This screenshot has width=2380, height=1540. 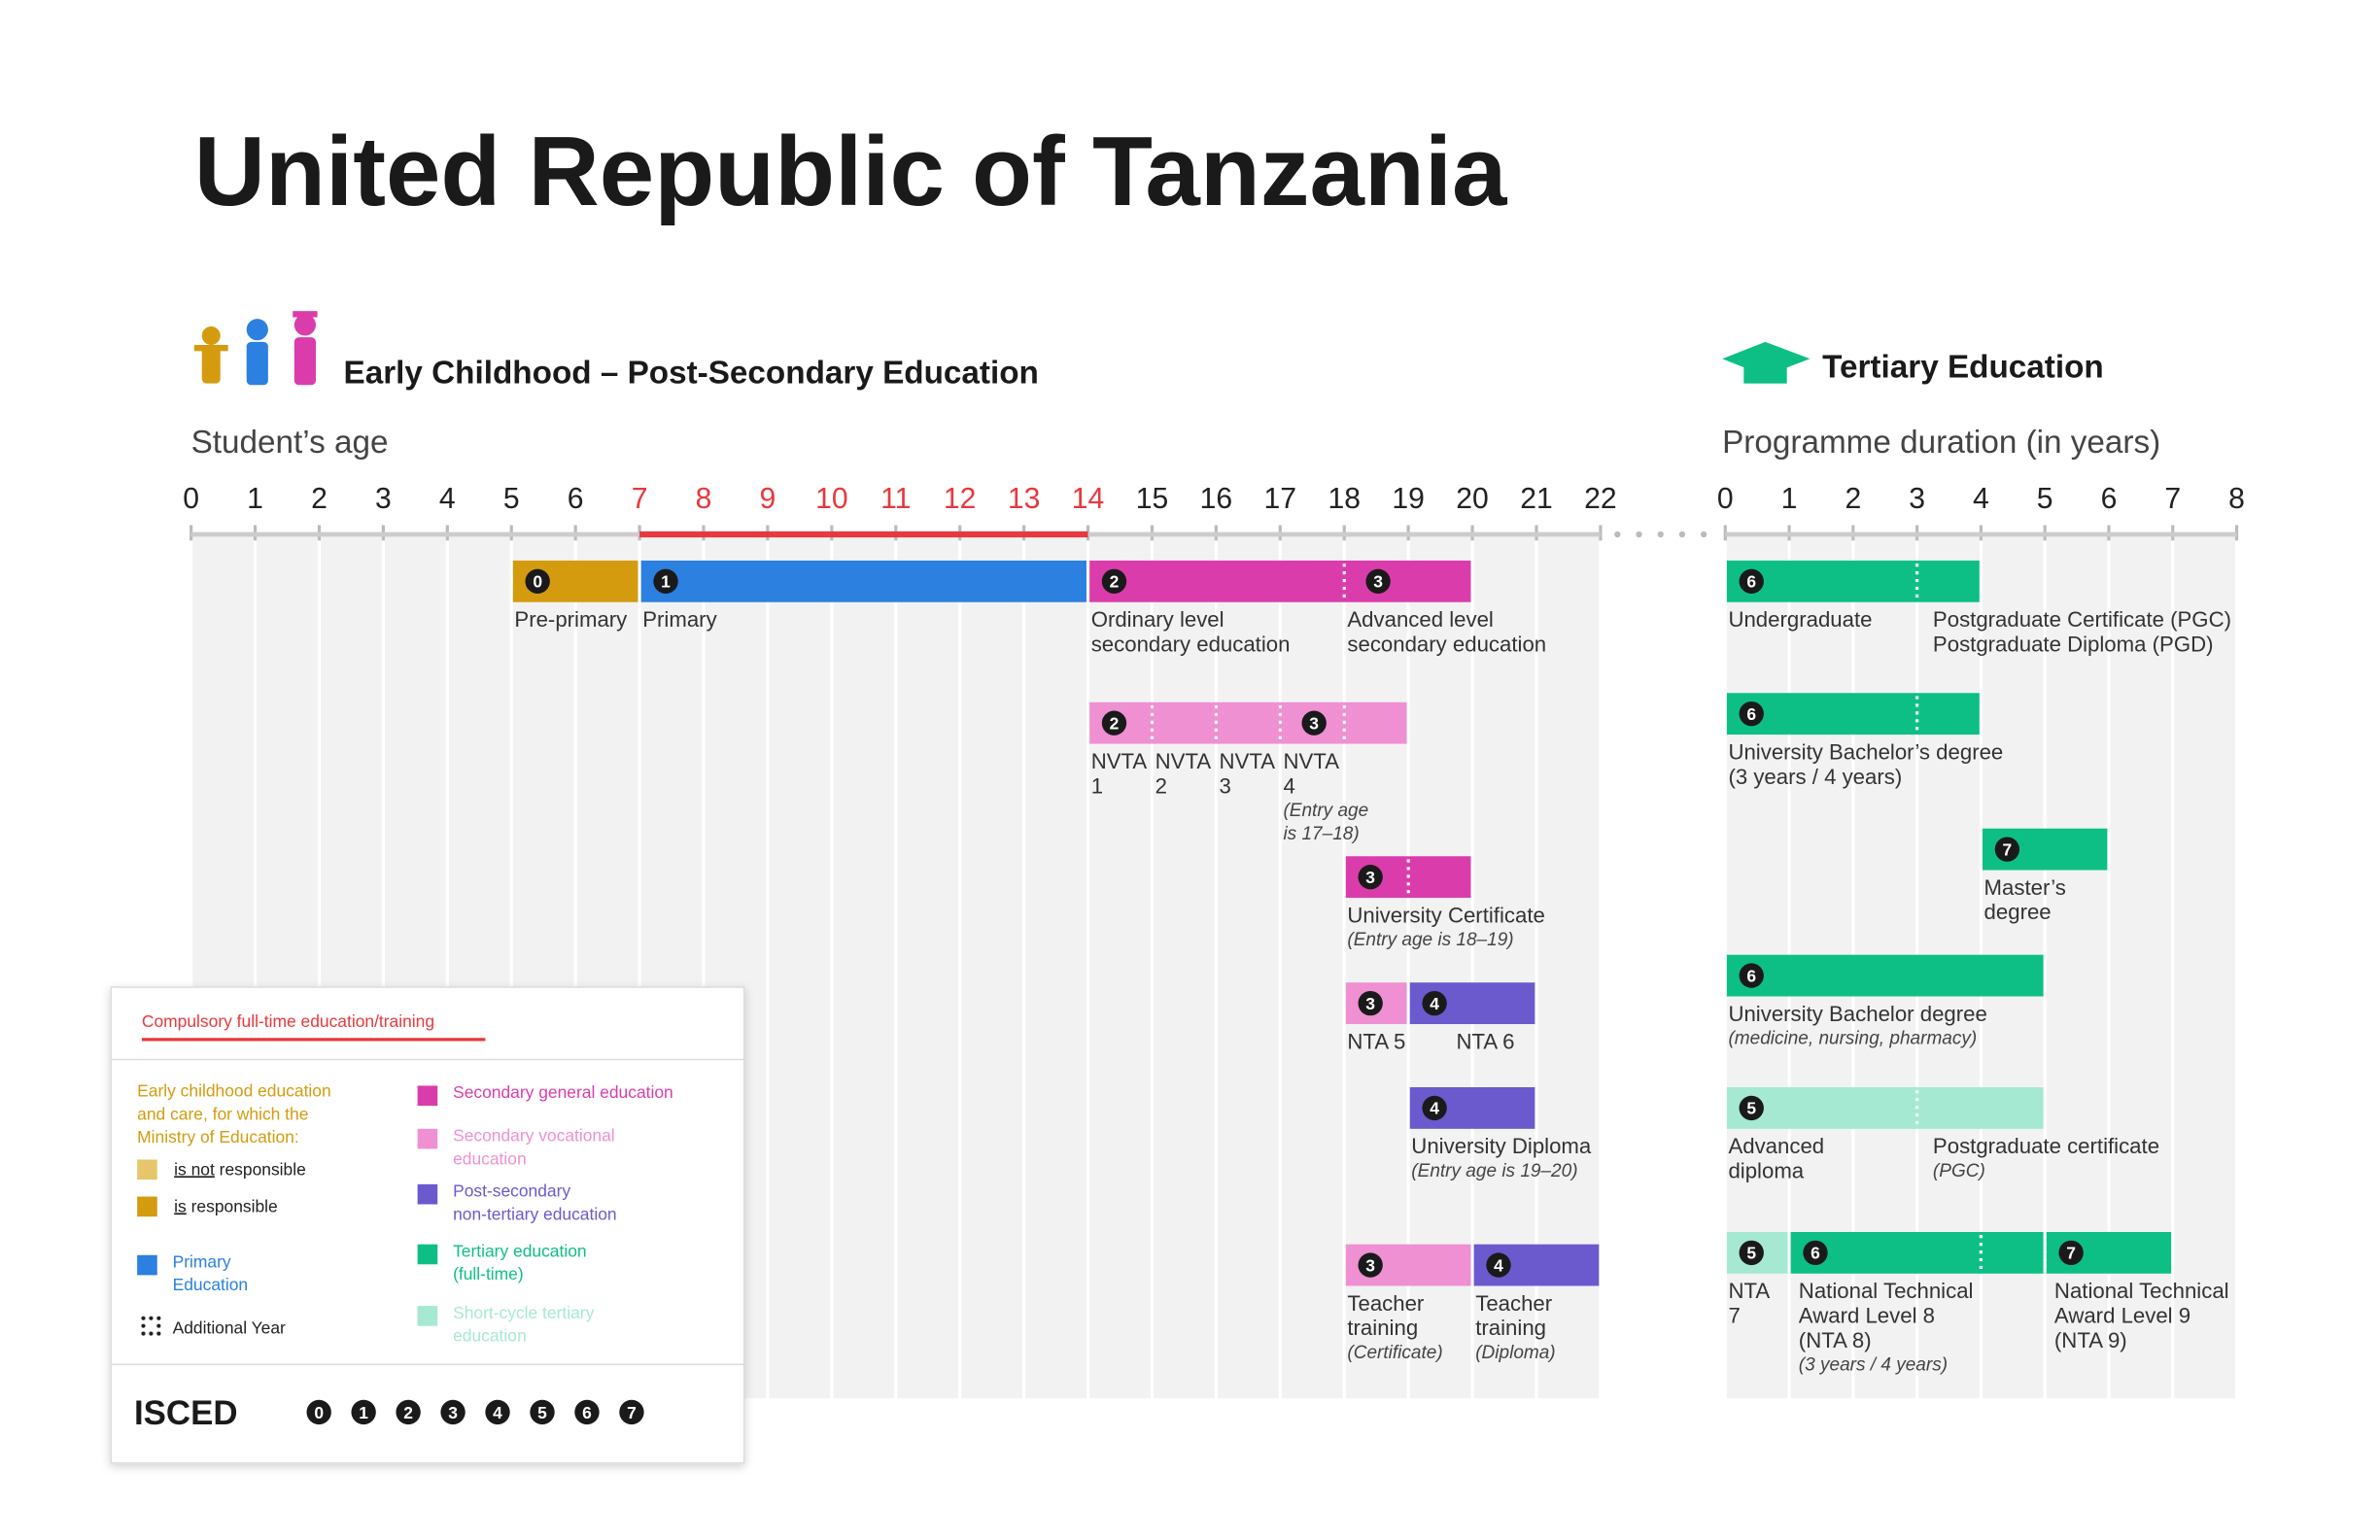 What do you see at coordinates (1800, 619) in the screenshot?
I see `label-line: Undergraduate` at bounding box center [1800, 619].